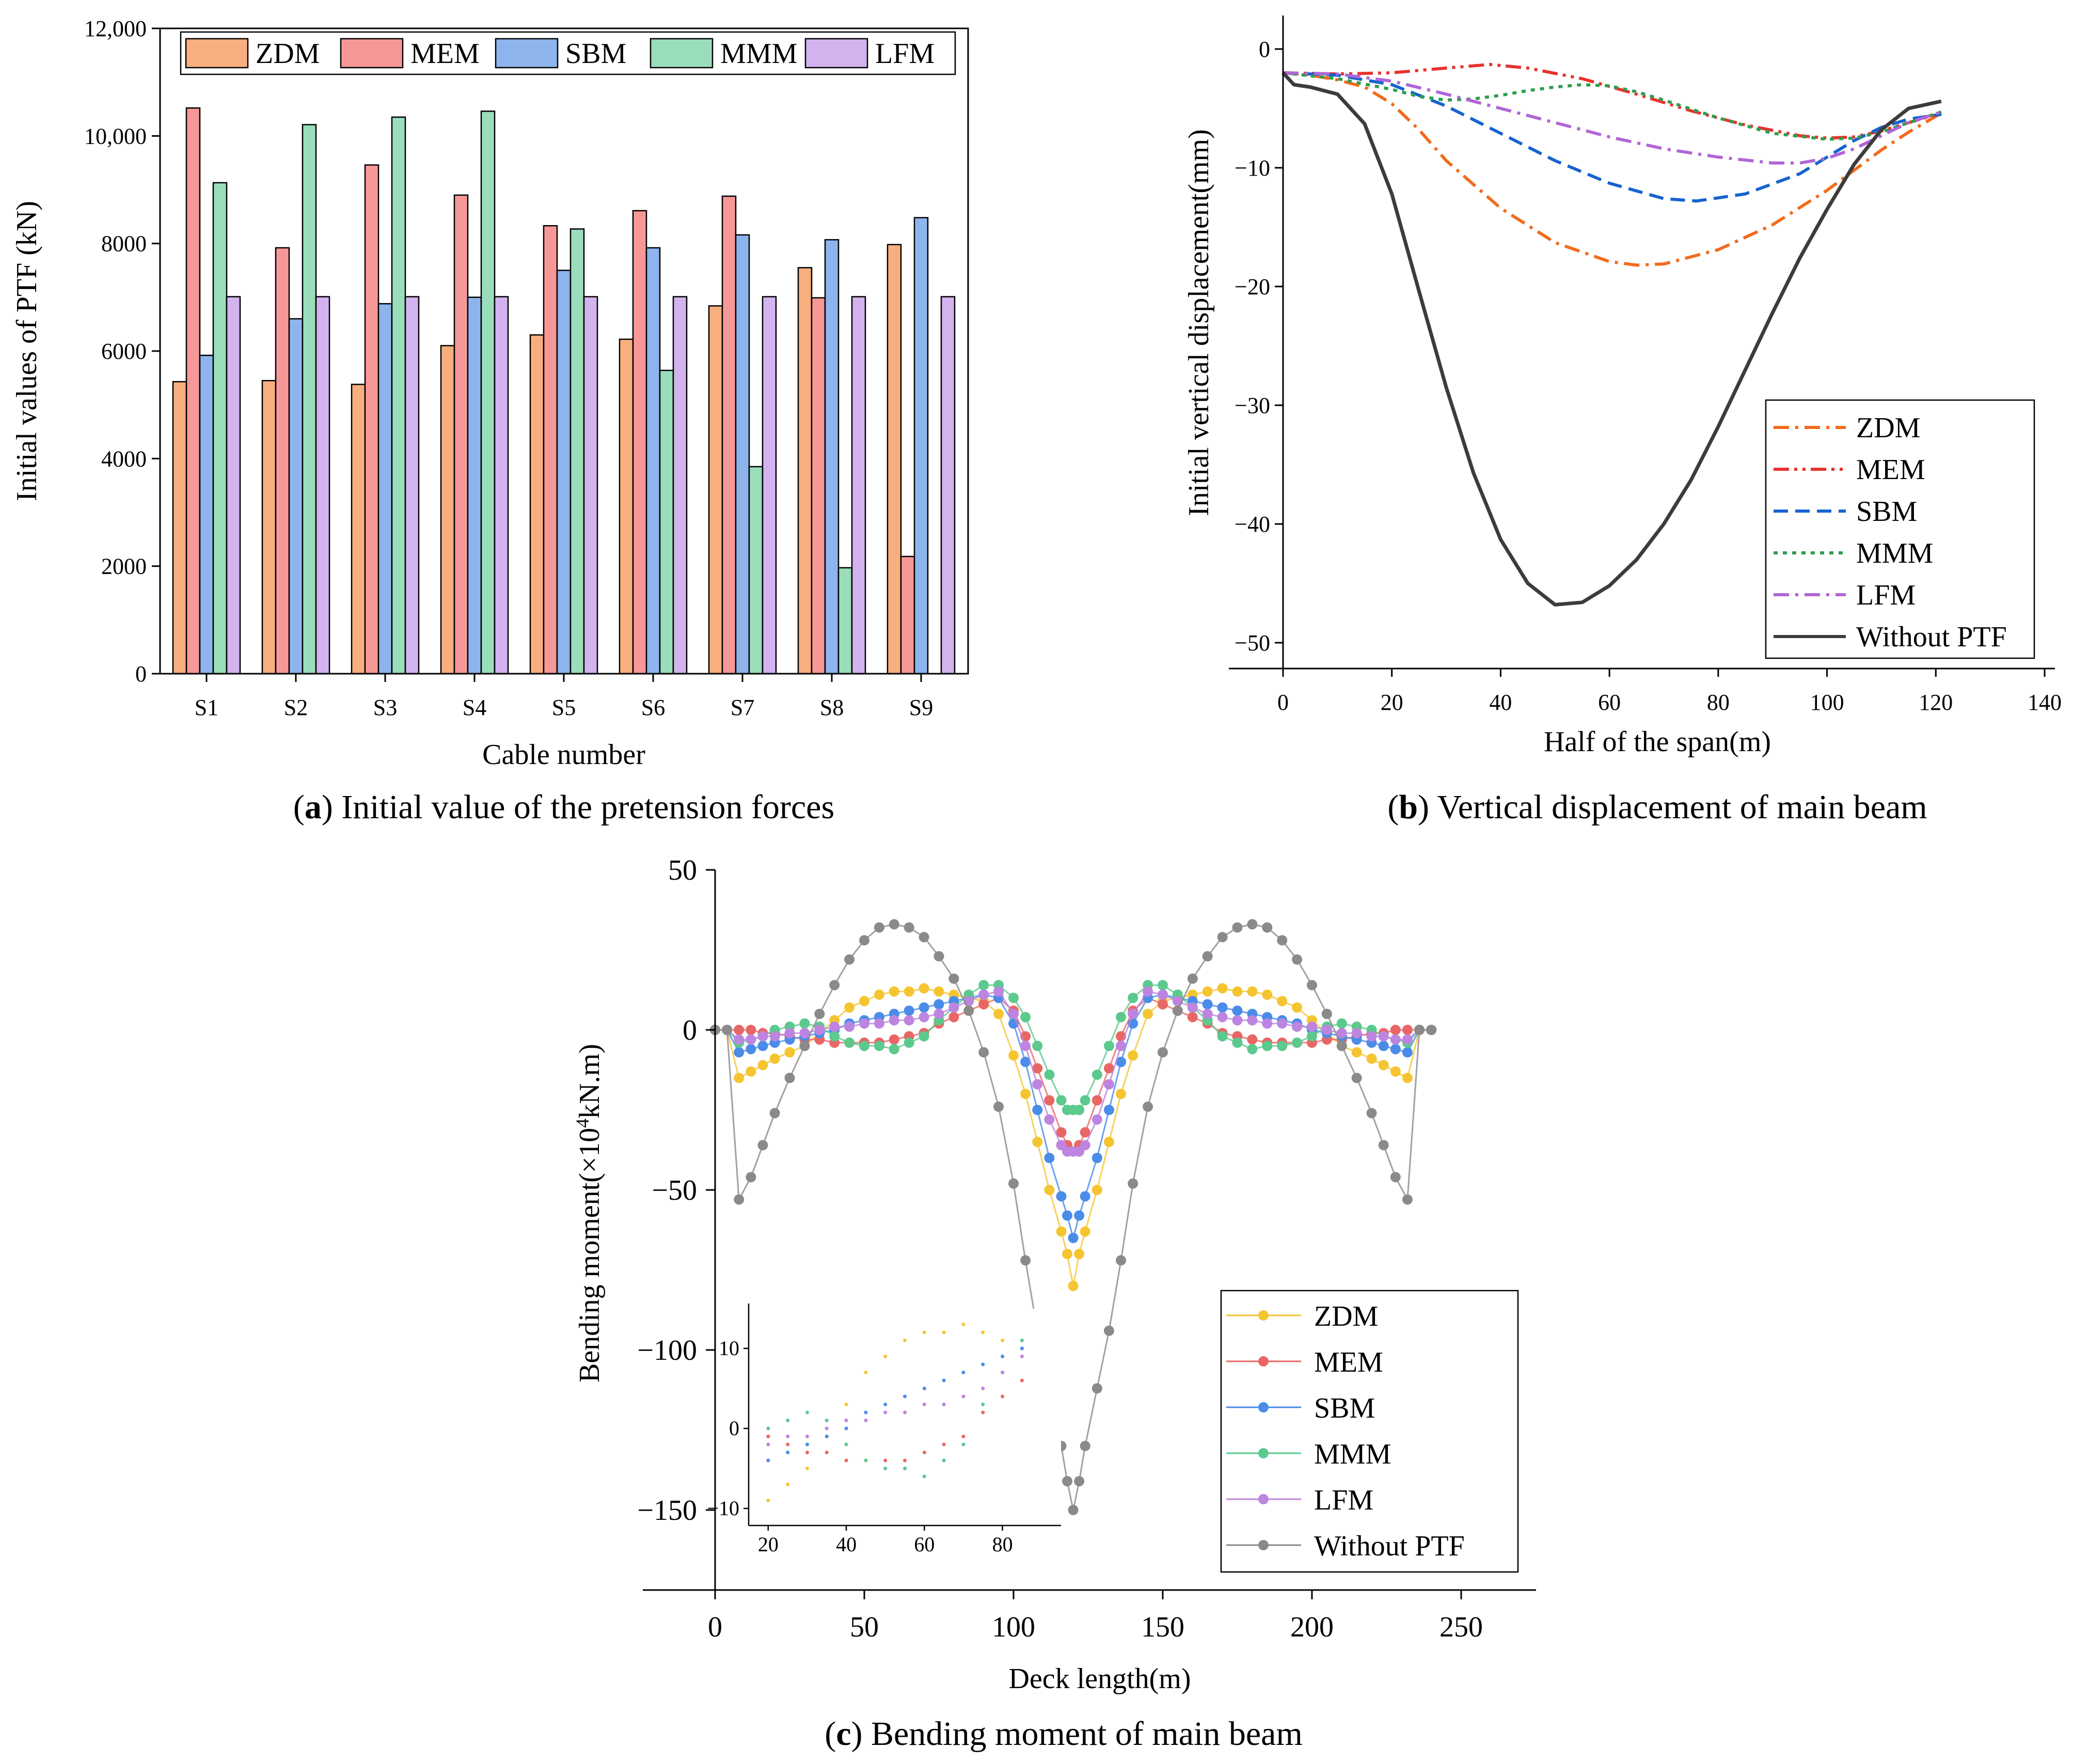 Image resolution: width=2073 pixels, height=1764 pixels. I want to click on legend-label-mem: MEM, so click(1890, 470).